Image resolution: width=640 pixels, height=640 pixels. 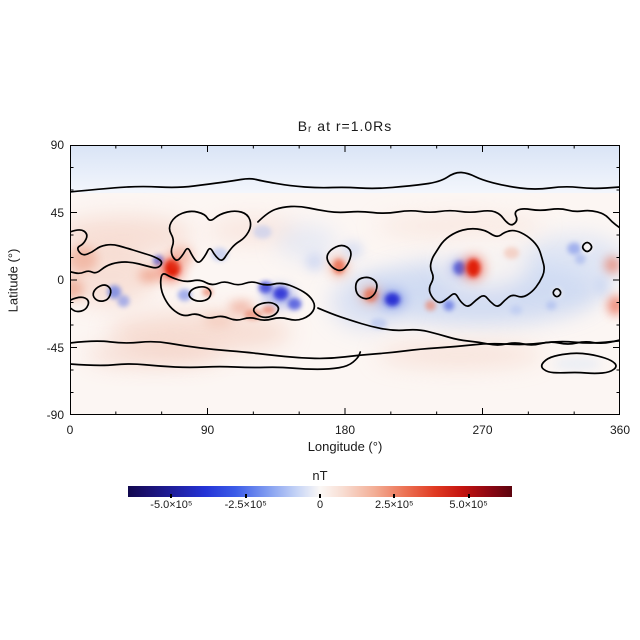 I want to click on y-tick-label--45: -45, so click(x=55, y=347).